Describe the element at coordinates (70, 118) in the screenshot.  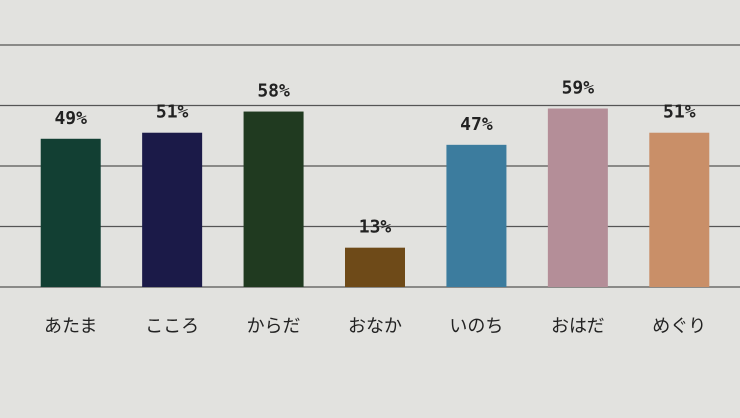
I see `value-label: 49%` at that location.